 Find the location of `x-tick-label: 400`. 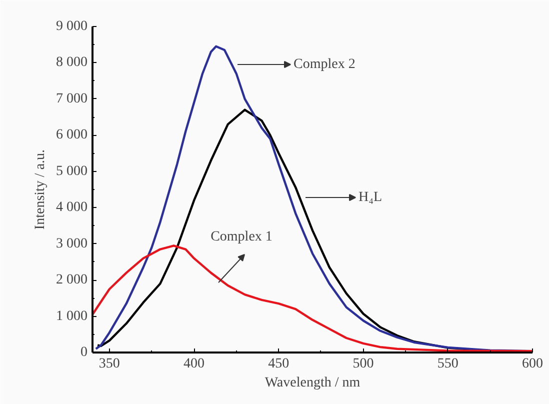

x-tick-label: 400 is located at coordinates (194, 364).